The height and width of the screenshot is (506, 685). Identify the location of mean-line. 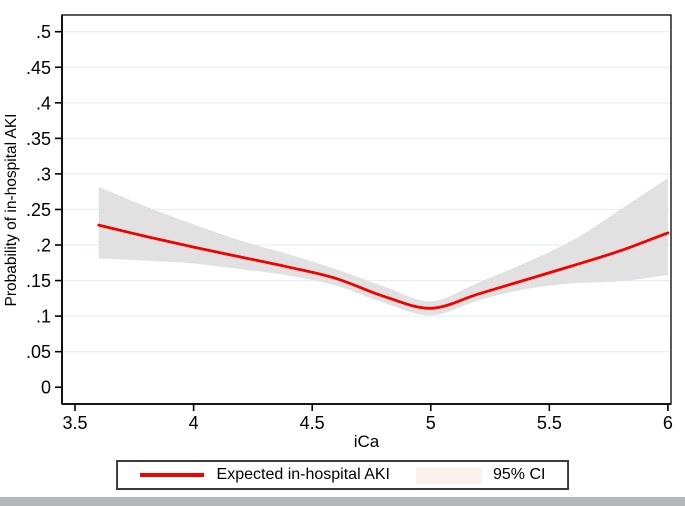
(383, 266).